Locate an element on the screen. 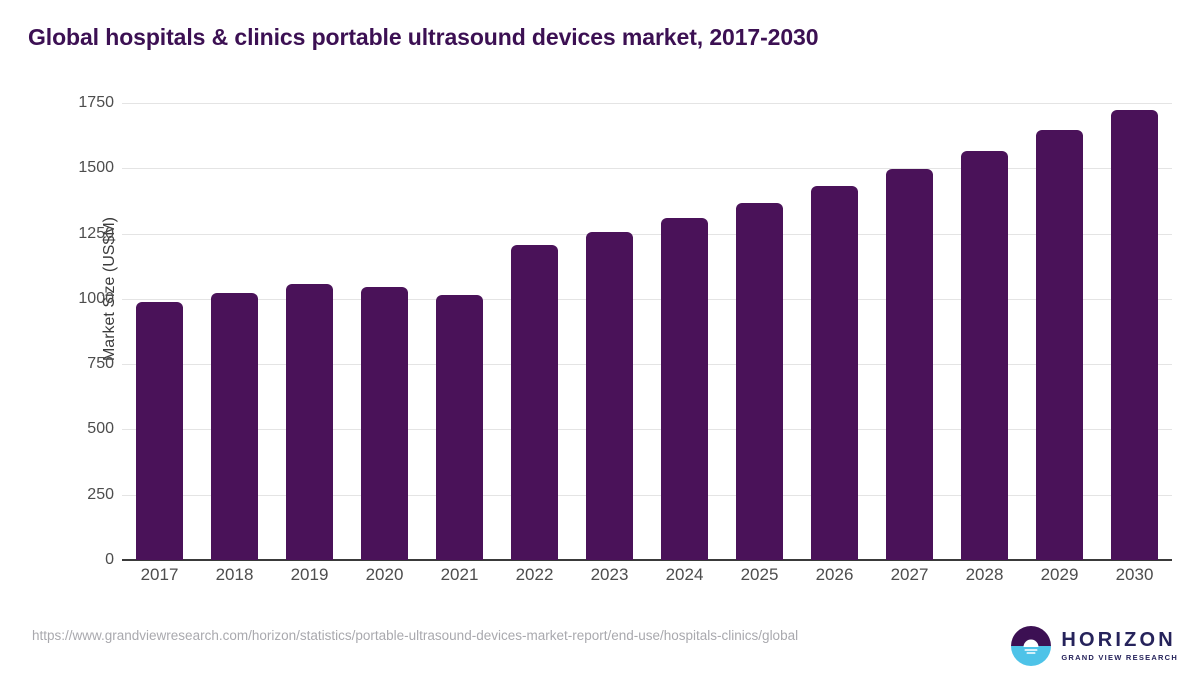  x-tick-label: 2030 is located at coordinates (1134, 574).